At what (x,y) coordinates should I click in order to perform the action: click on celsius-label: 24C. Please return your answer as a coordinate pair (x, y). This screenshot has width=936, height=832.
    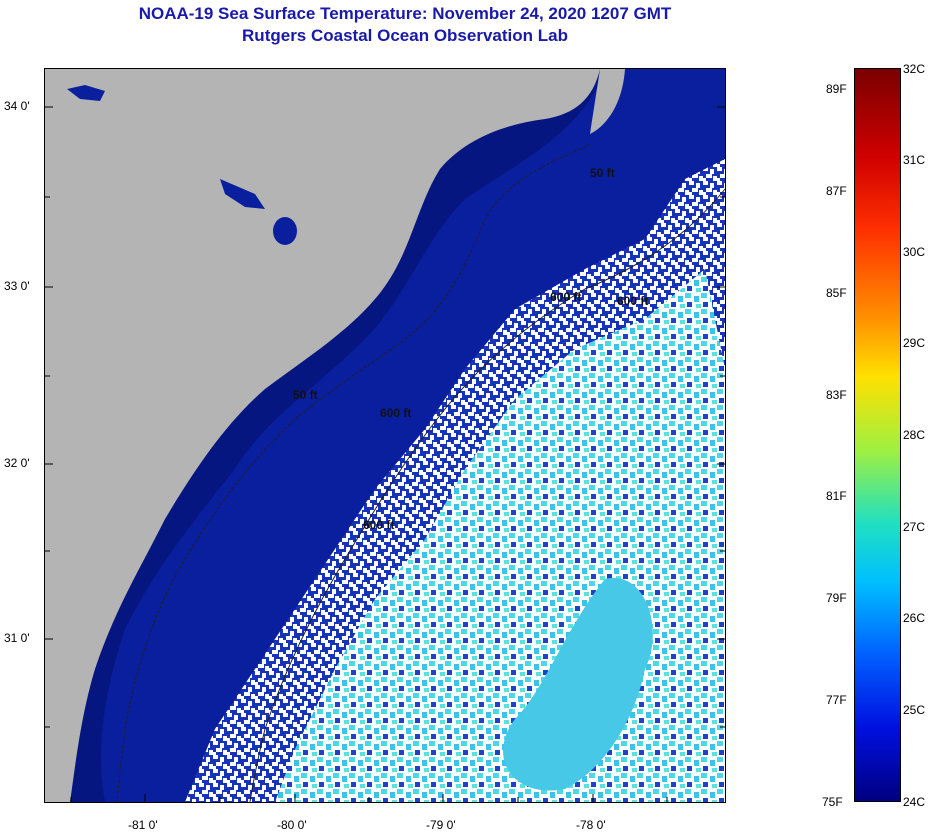
    Looking at the image, I should click on (914, 802).